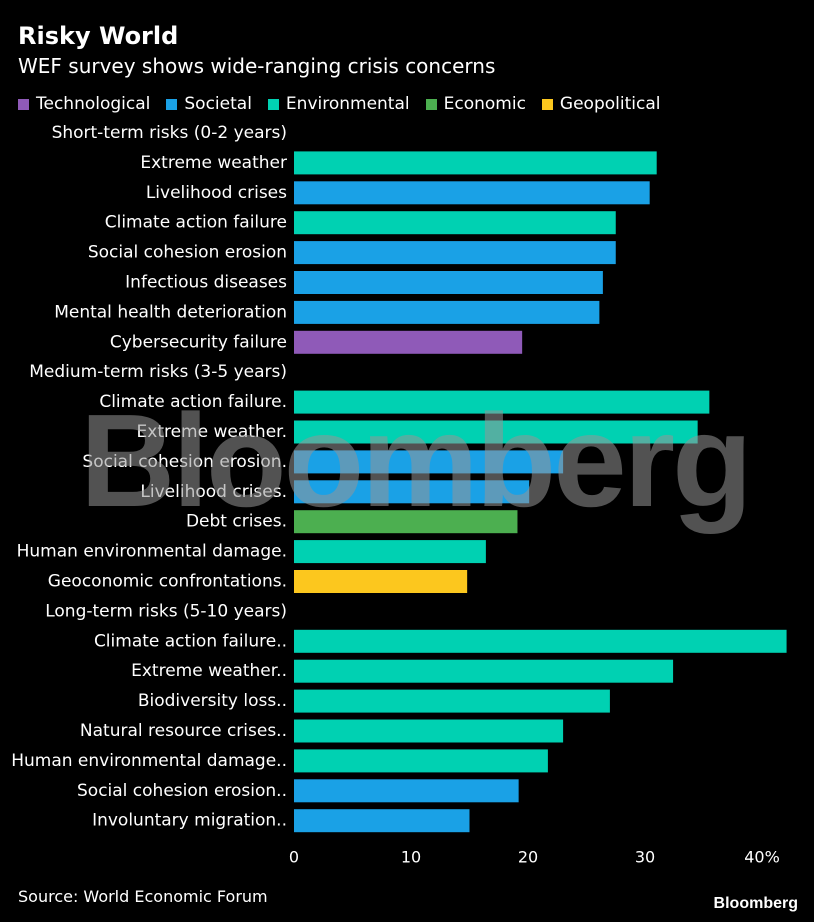 The width and height of the screenshot is (814, 922). I want to click on bar-label: Social cohesion erosion, so click(187, 253).